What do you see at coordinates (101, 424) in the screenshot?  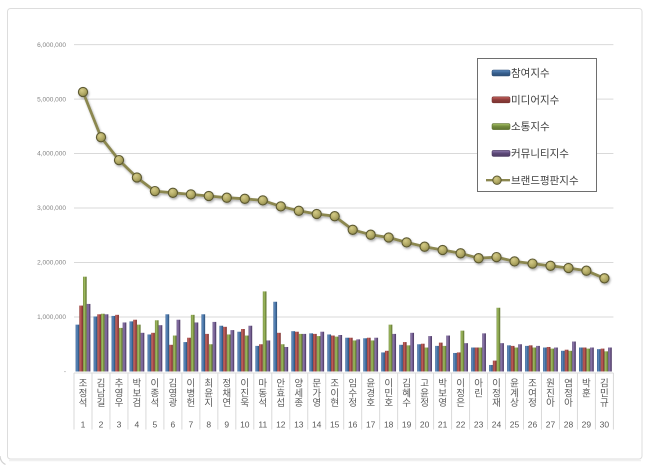 I see `svg-text: 2` at bounding box center [101, 424].